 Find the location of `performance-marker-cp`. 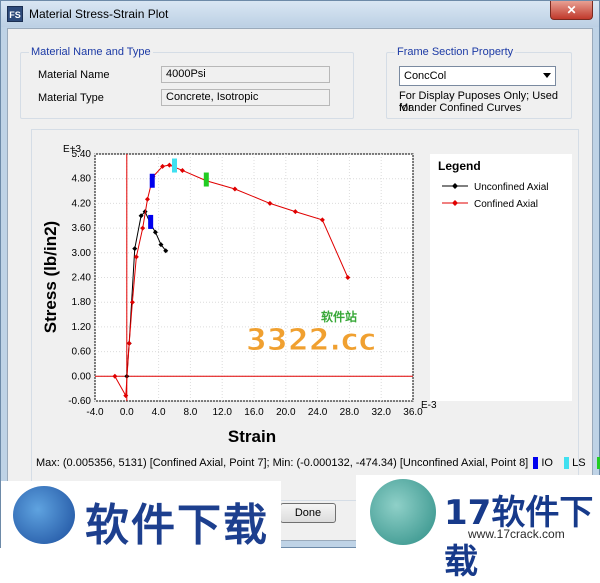

performance-marker-cp is located at coordinates (206, 179).